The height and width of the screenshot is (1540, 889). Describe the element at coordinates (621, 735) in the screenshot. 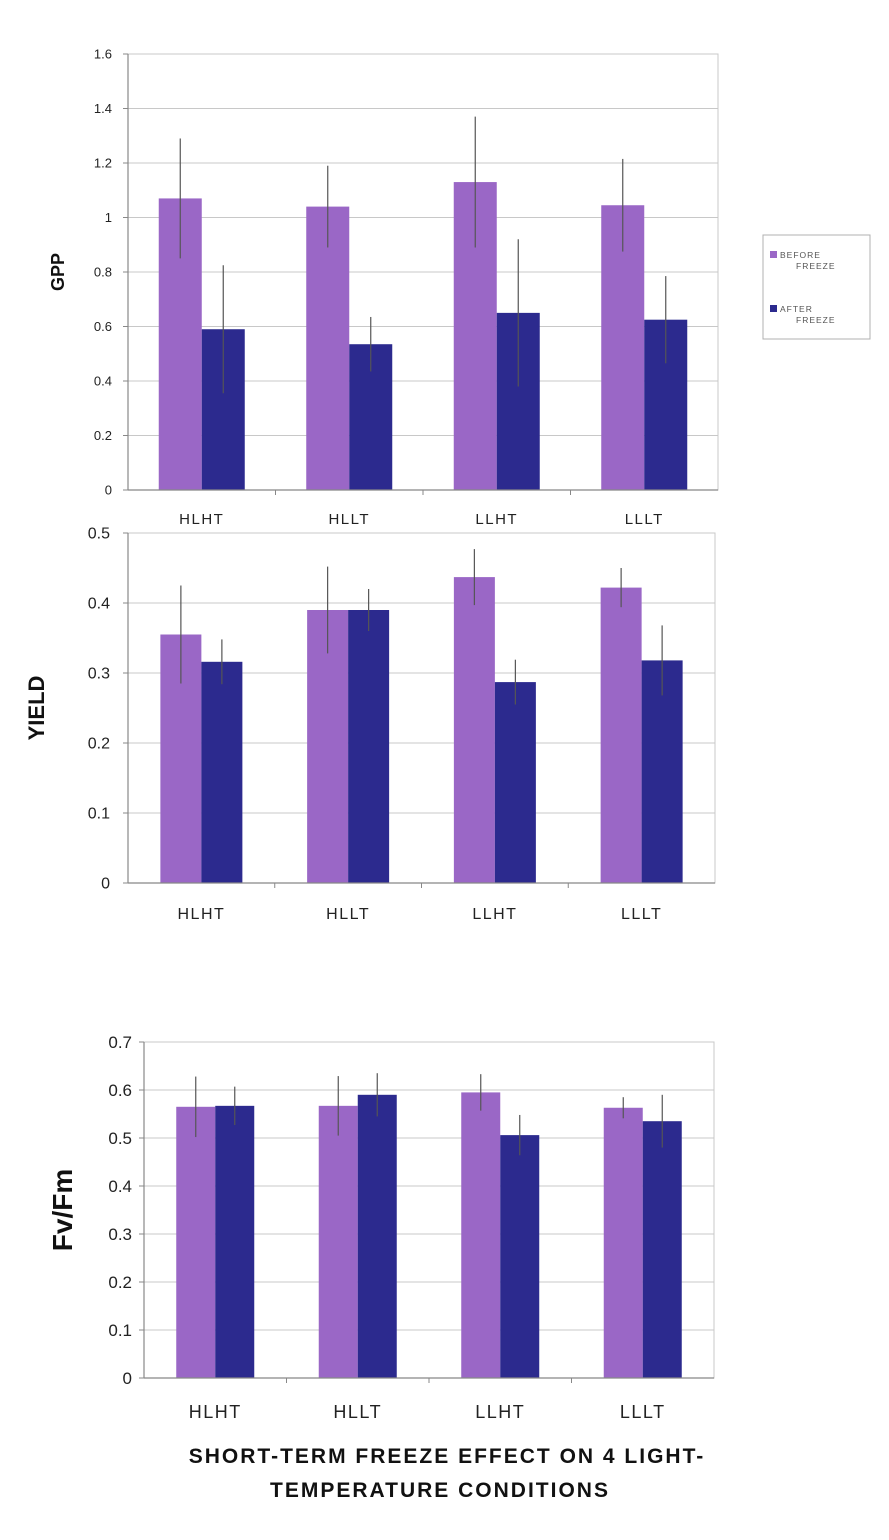

I see `yield-bar-before-lllt` at that location.